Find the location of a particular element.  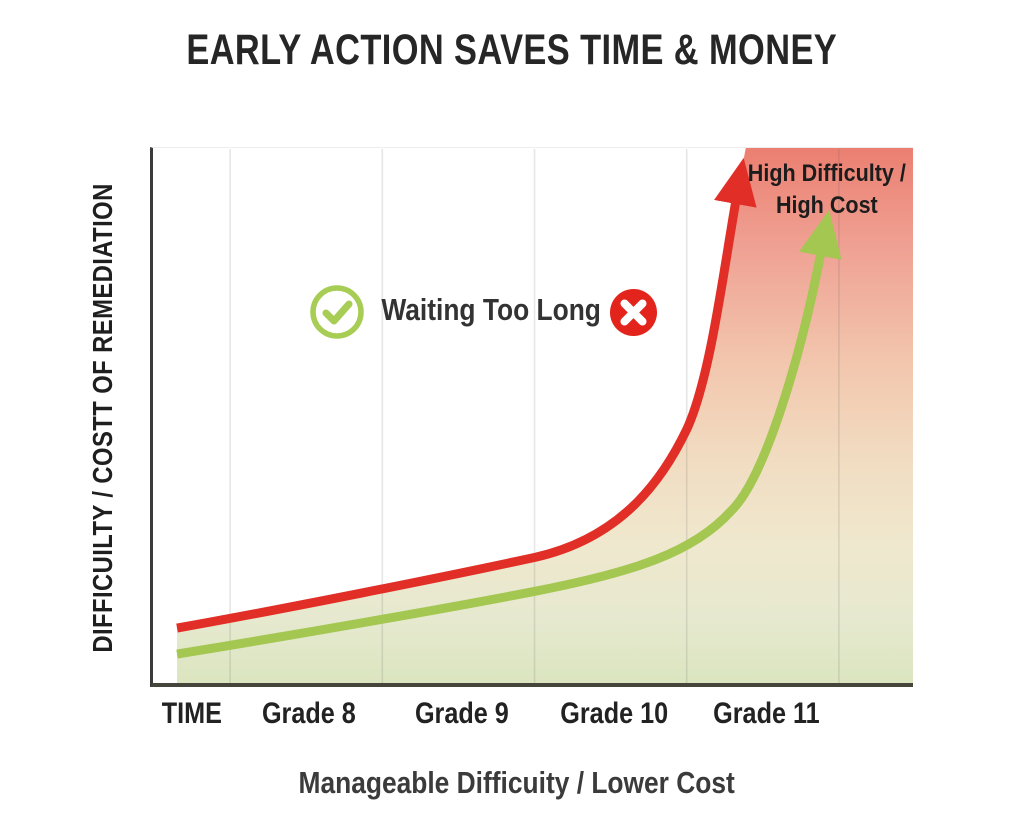

bottom-caption: Manageable Difficuity / Lower Cost is located at coordinates (516, 782).